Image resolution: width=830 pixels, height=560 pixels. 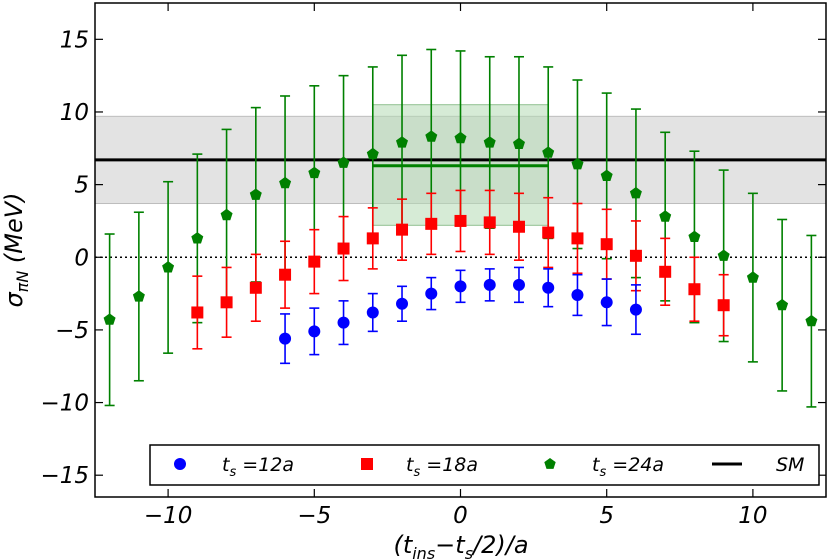 What do you see at coordinates (72, 331) in the screenshot?
I see `y-tick-label: −5` at bounding box center [72, 331].